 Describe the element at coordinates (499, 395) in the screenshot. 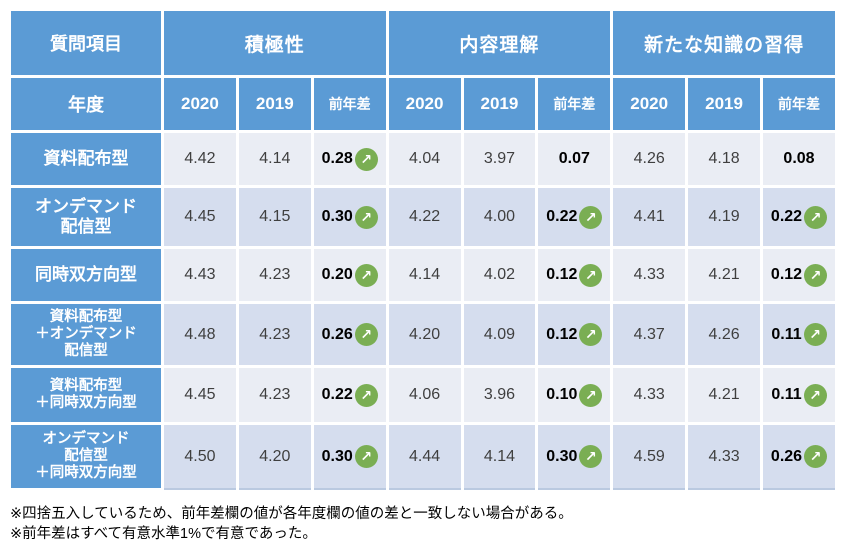

I see `value-cell: 3.96` at that location.